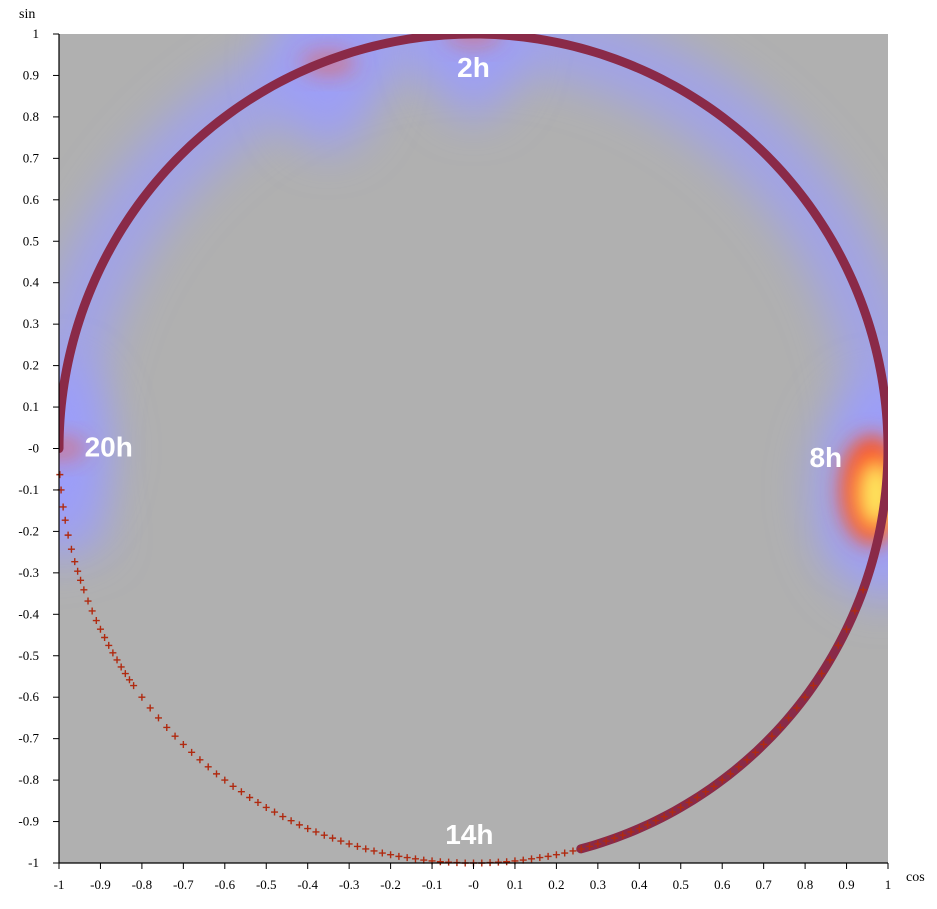 Image resolution: width=937 pixels, height=909 pixels. I want to click on x-tick-label: 0.9, so click(846, 884).